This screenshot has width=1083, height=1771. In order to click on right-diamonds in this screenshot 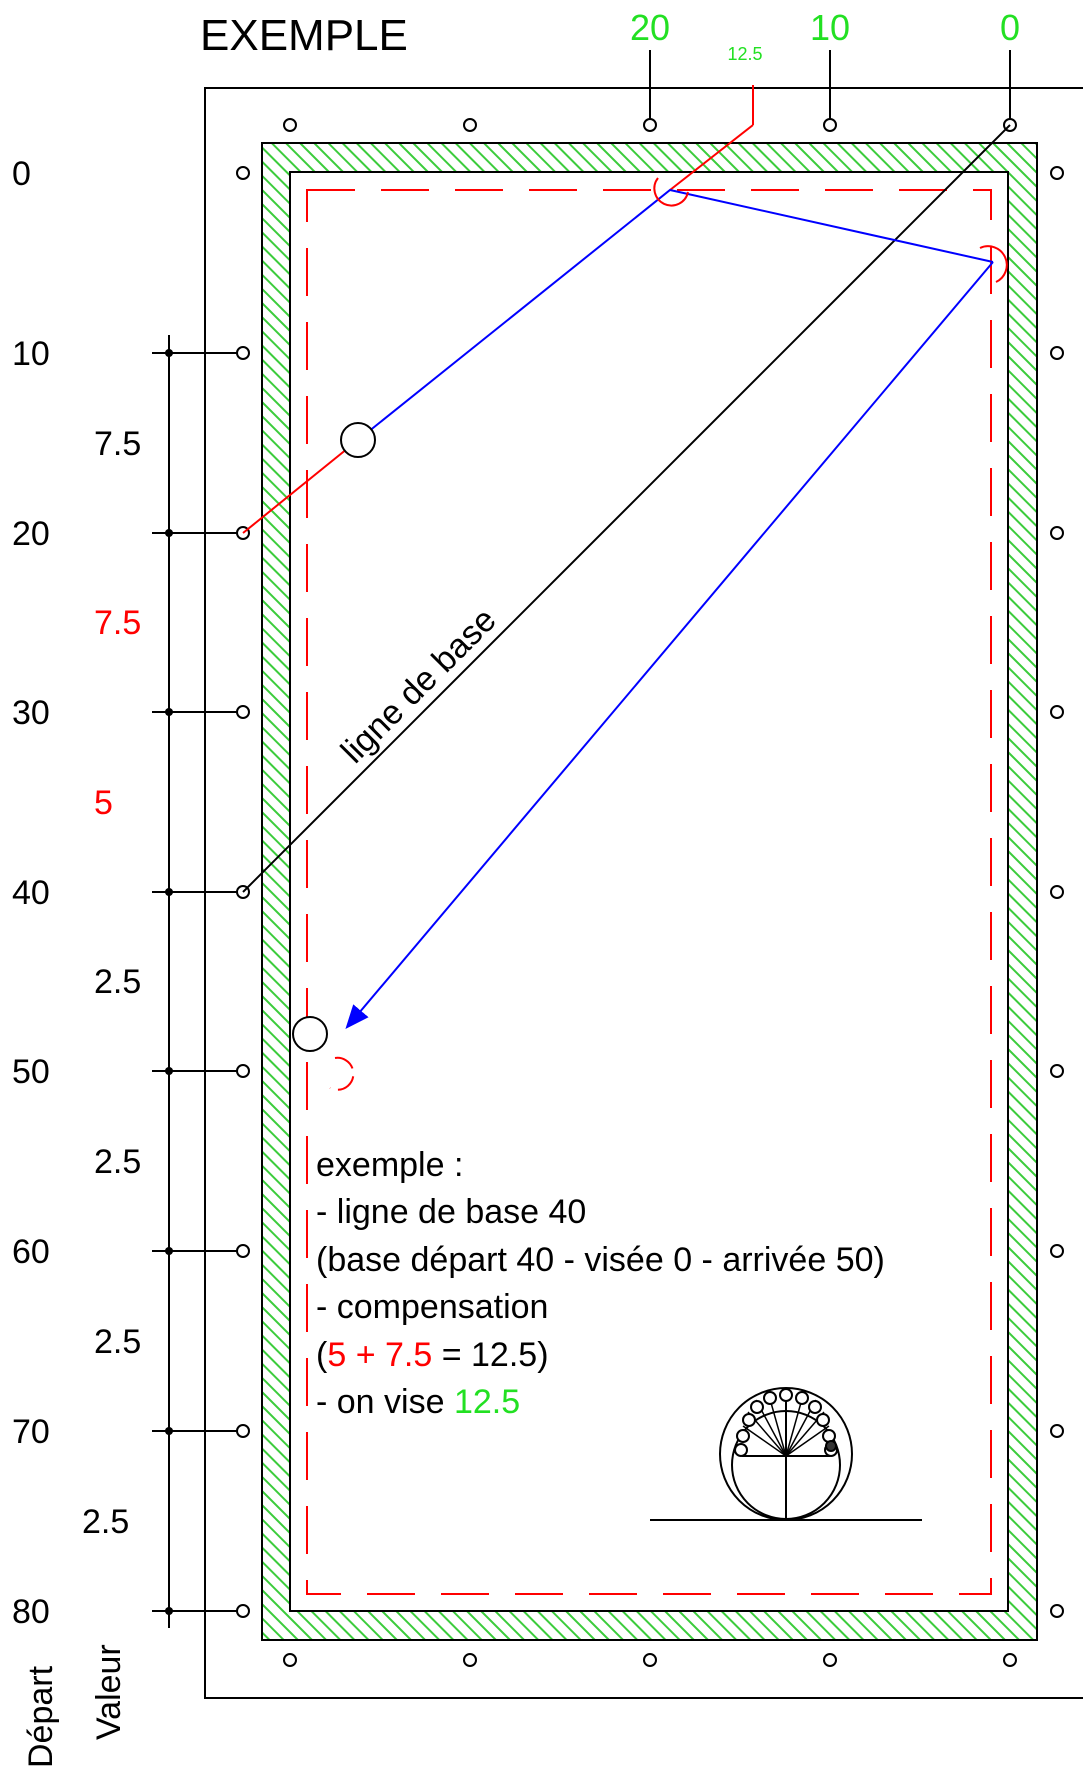, I will do `click(1057, 892)`.